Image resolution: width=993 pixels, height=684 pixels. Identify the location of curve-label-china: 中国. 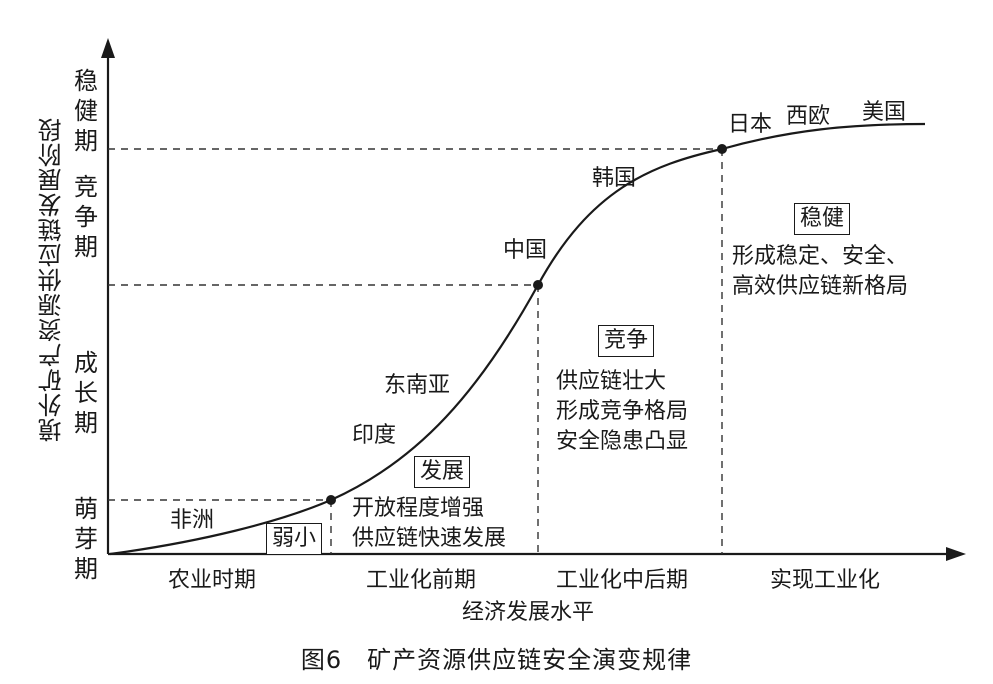
(525, 250).